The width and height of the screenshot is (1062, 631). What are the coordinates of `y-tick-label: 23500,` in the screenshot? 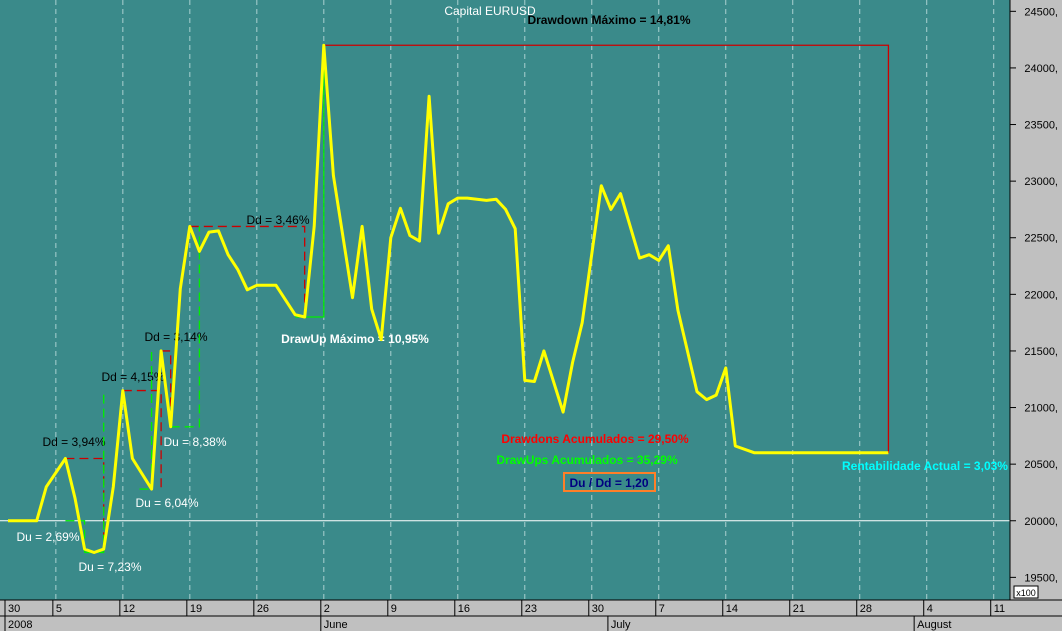 It's located at (1041, 126).